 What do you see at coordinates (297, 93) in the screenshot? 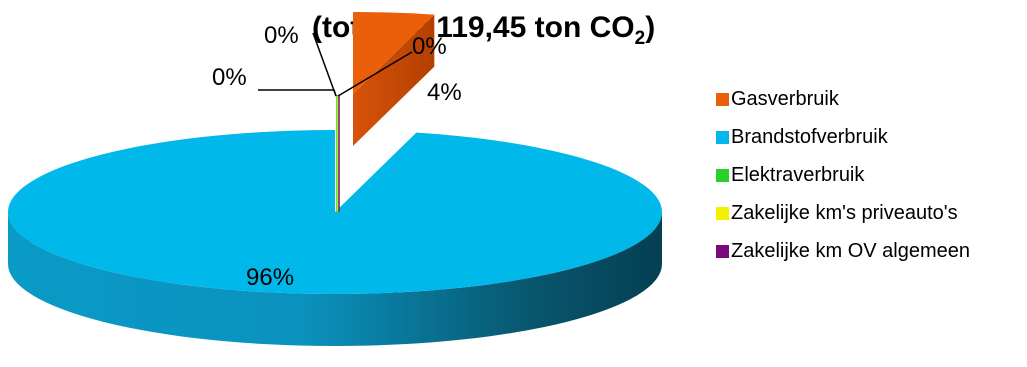
I see `leader-line-elektraverbruik` at bounding box center [297, 93].